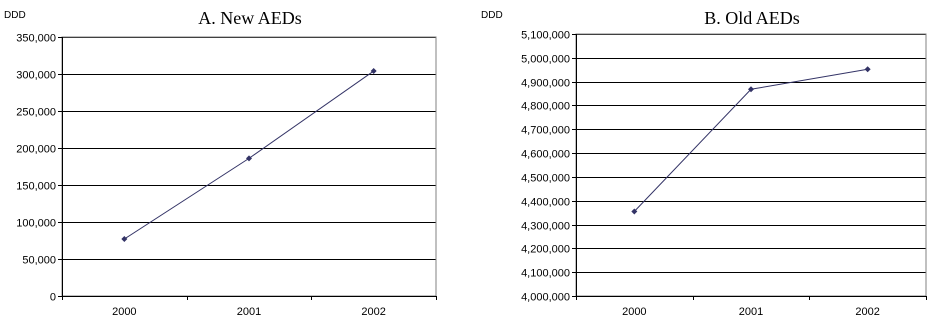 The width and height of the screenshot is (928, 322). Describe the element at coordinates (492, 15) in the screenshot. I see `chart-b-ylabel: DDD` at that location.